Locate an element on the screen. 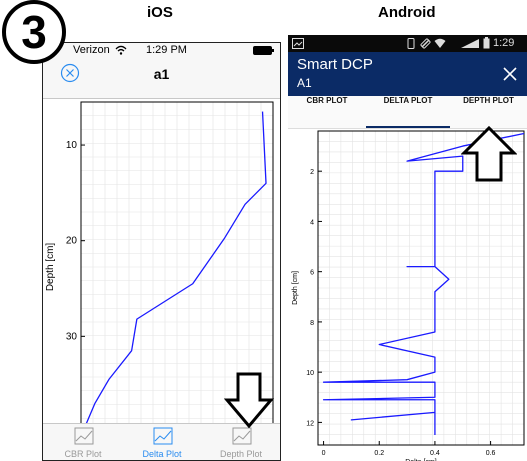  tab-depth-plot: Depth Plot is located at coordinates (241, 442).